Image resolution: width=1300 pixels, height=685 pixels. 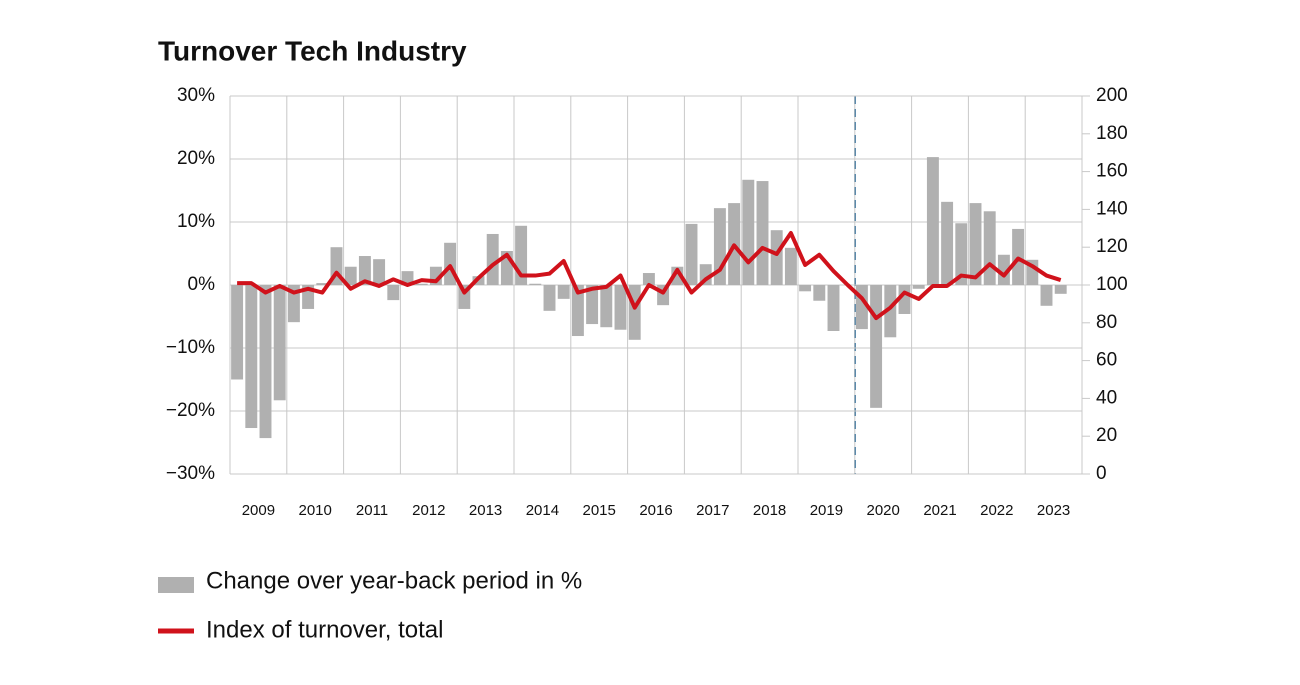 What do you see at coordinates (826, 510) in the screenshot?
I see `x-tick-label: 2019` at bounding box center [826, 510].